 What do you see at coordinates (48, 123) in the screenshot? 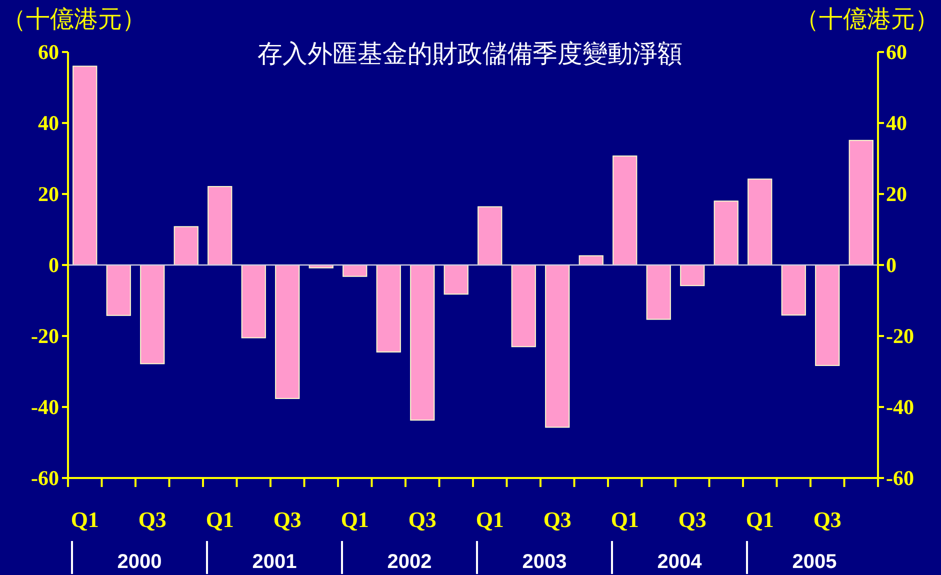
I see `y-tick-label: 40` at bounding box center [48, 123].